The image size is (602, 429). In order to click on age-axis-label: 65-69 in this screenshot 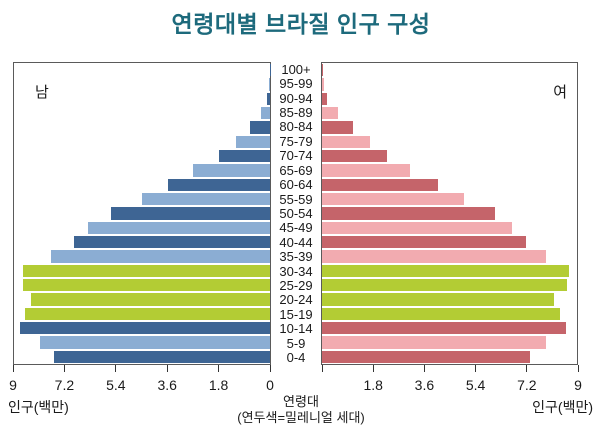, I will do `click(296, 170)`.